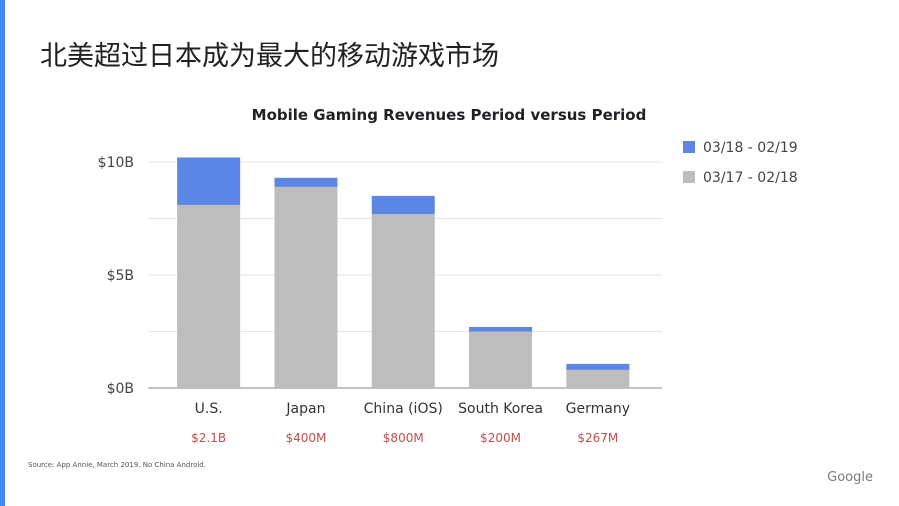 This screenshot has height=506, width=899. What do you see at coordinates (305, 438) in the screenshot?
I see `growth-annotation: $400M` at bounding box center [305, 438].